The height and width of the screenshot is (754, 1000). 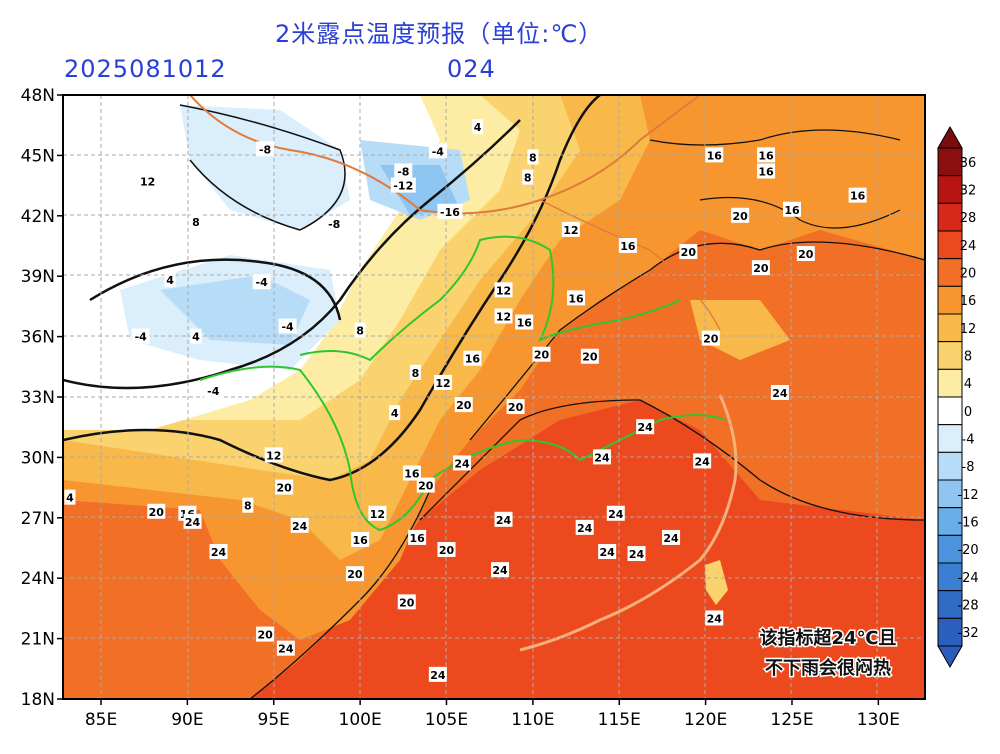 I want to click on latitude-axis: 48N 45N 42N 39N 36N 33N 30N 27N 24N 21N 18N, so click(x=42, y=398).